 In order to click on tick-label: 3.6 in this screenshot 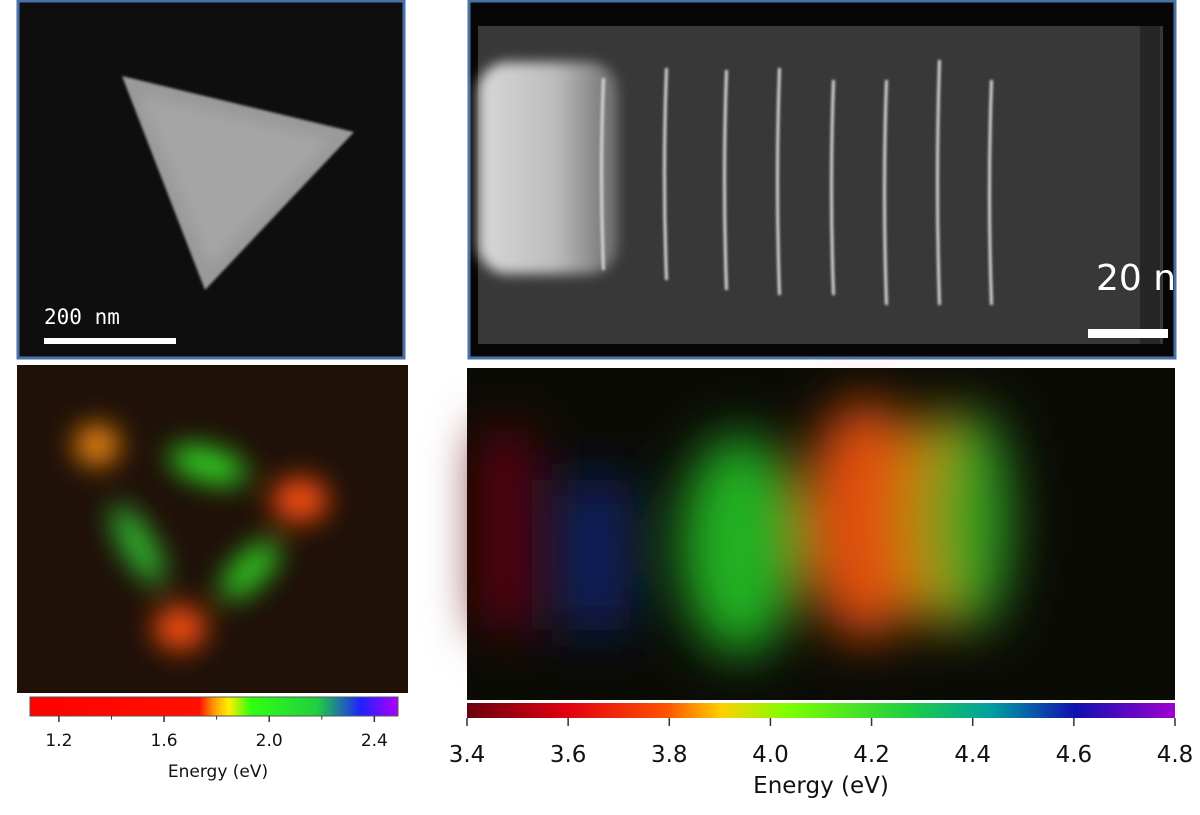, I will do `click(568, 755)`.